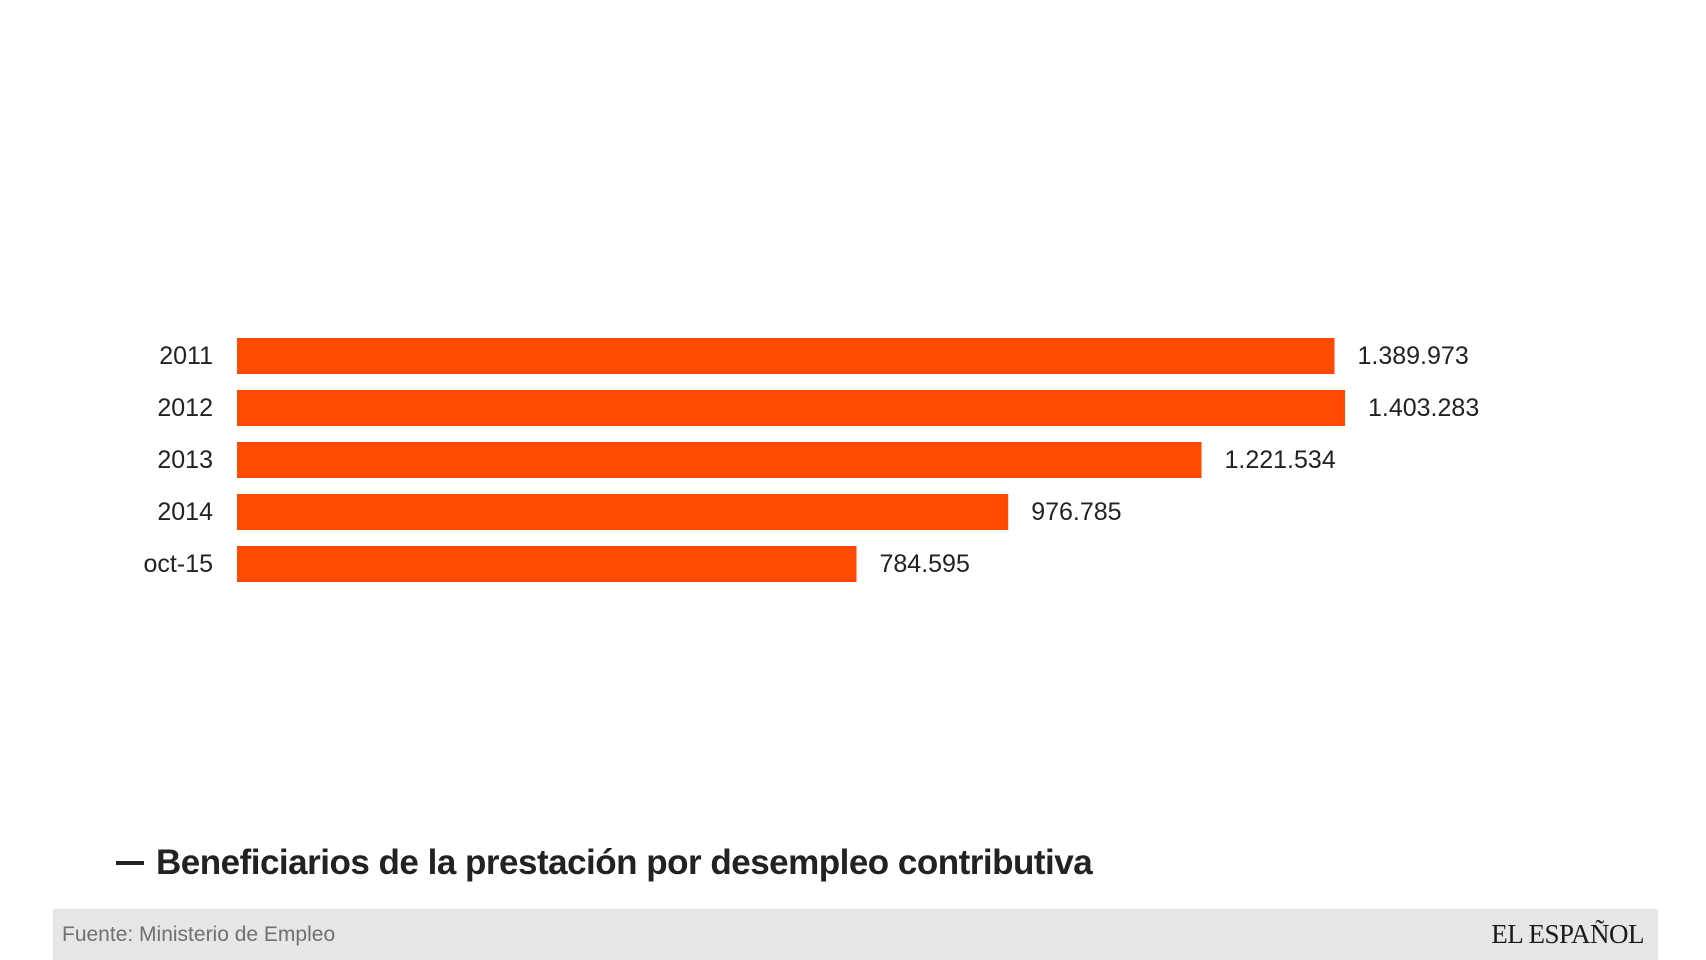 Image resolution: width=1706 pixels, height=960 pixels. Describe the element at coordinates (185, 460) in the screenshot. I see `category-label-2013: 2013` at that location.